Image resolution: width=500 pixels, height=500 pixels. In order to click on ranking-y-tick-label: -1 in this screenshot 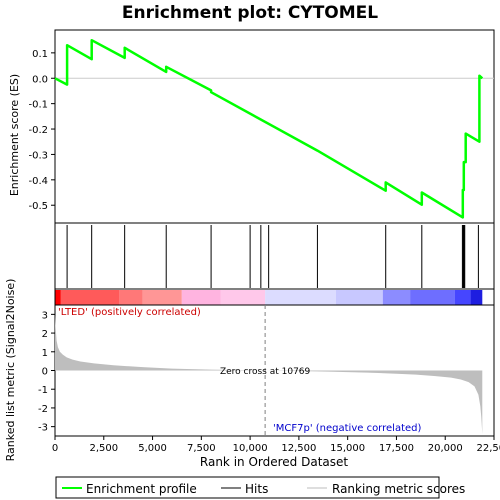, I will do `click(43, 390)`.